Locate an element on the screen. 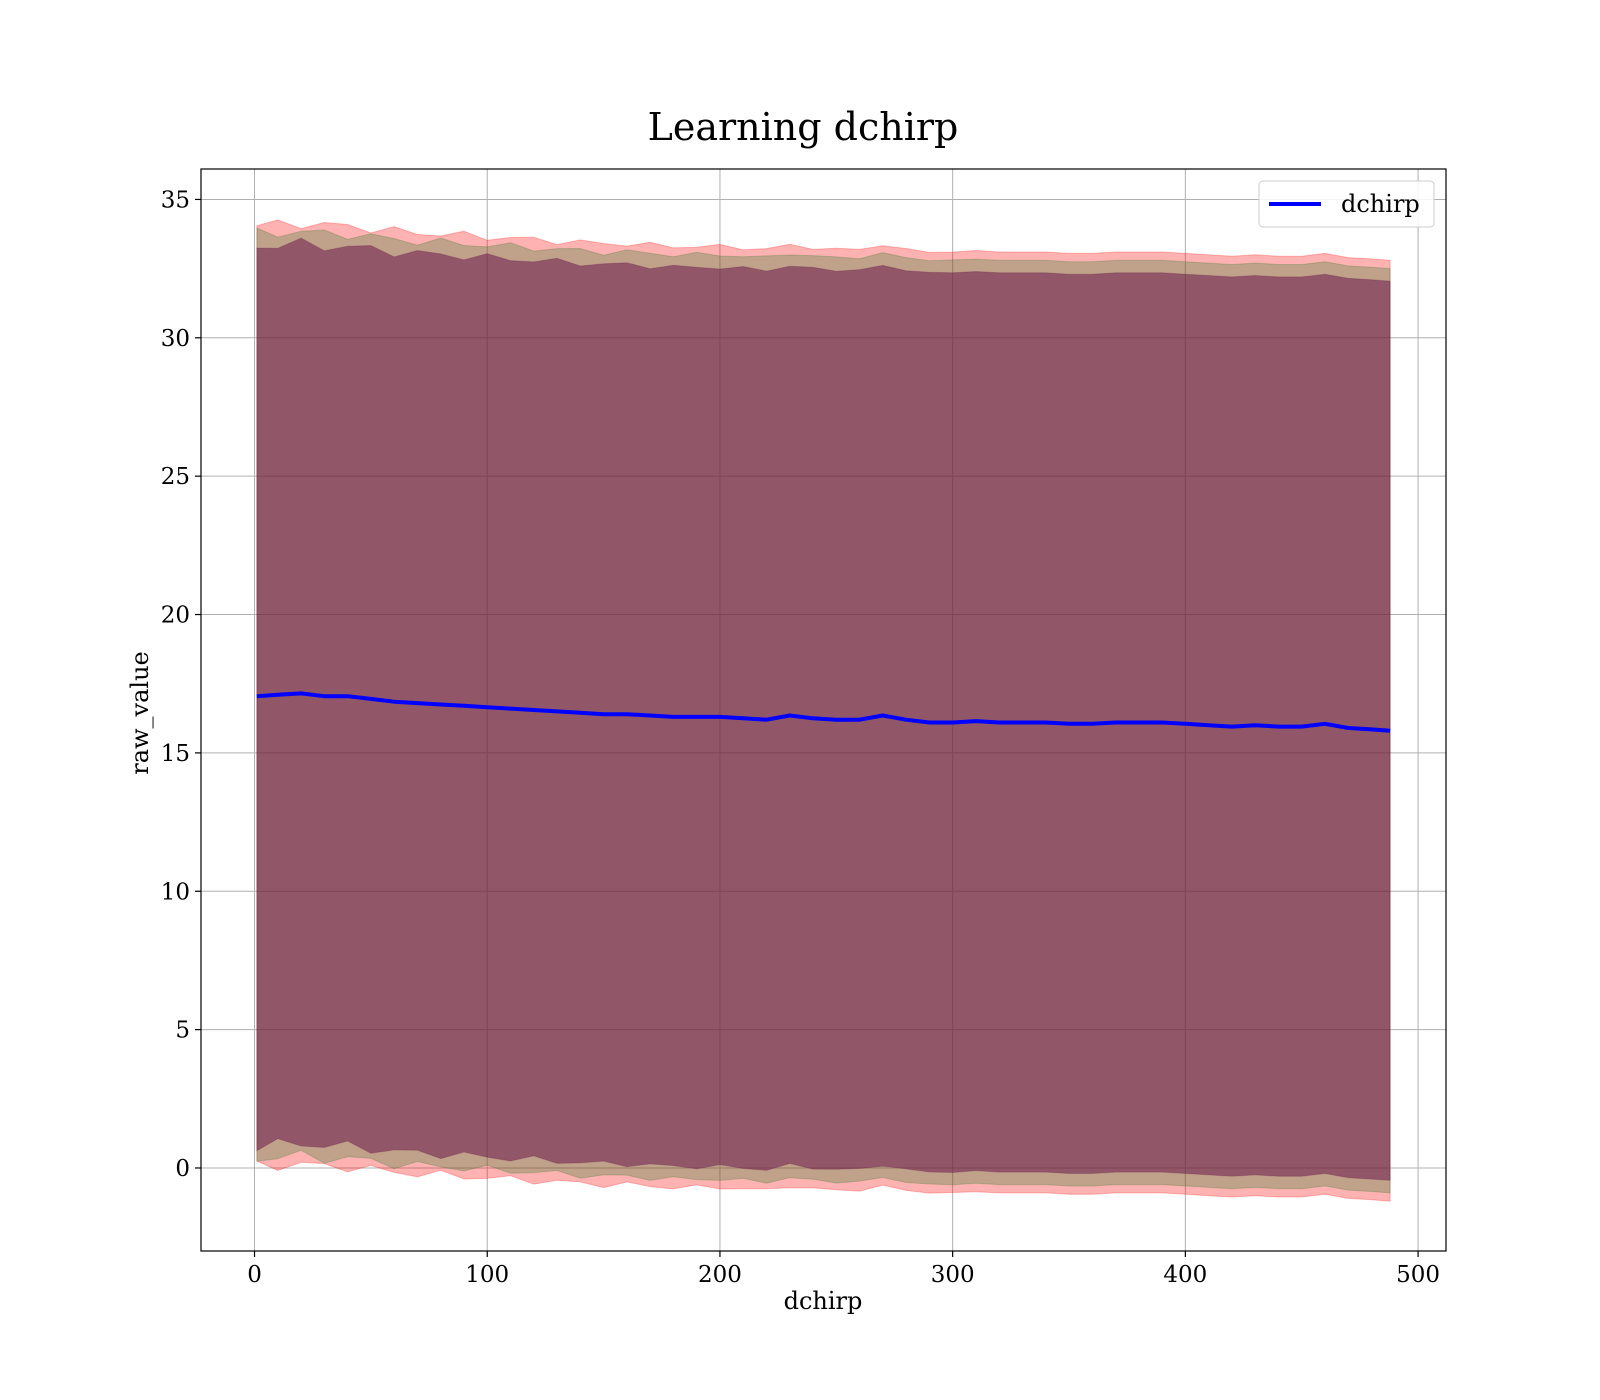  x-tick-label: 200 is located at coordinates (720, 1275).